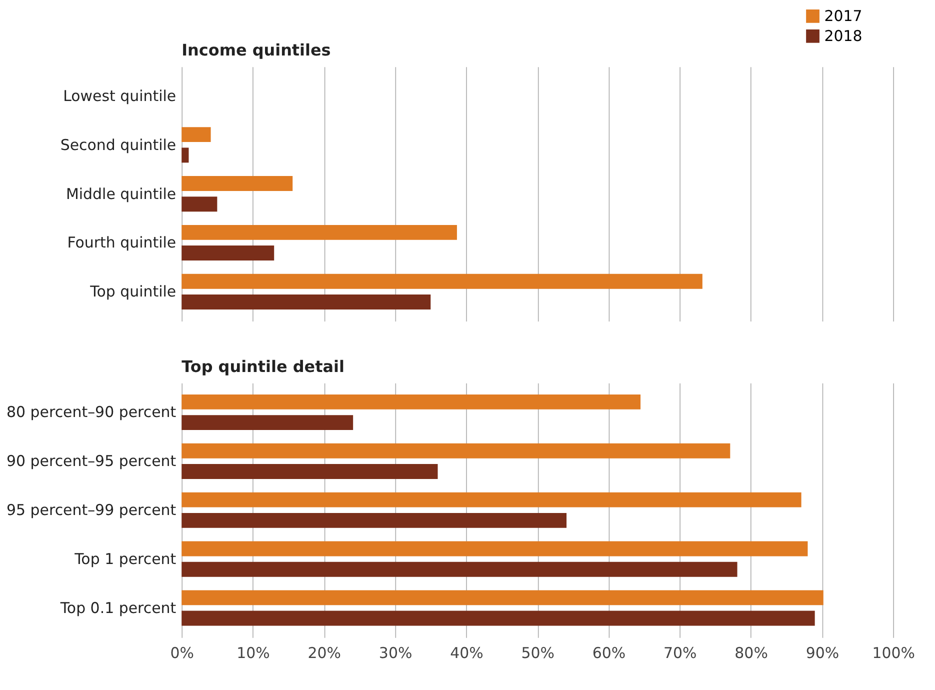 This screenshot has width=935, height=690. Describe the element at coordinates (395, 653) in the screenshot. I see `x-tick-label: 30%` at that location.